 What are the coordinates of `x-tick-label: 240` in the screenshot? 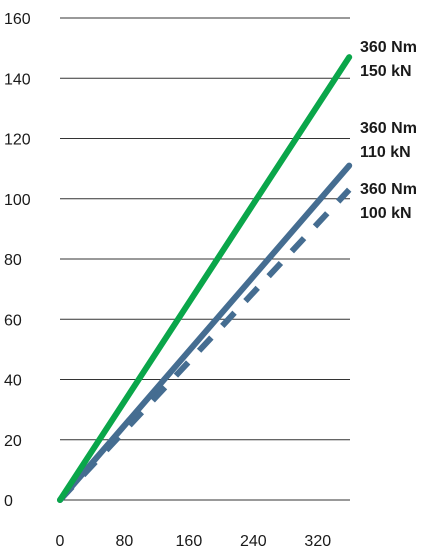 It's located at (253, 540).